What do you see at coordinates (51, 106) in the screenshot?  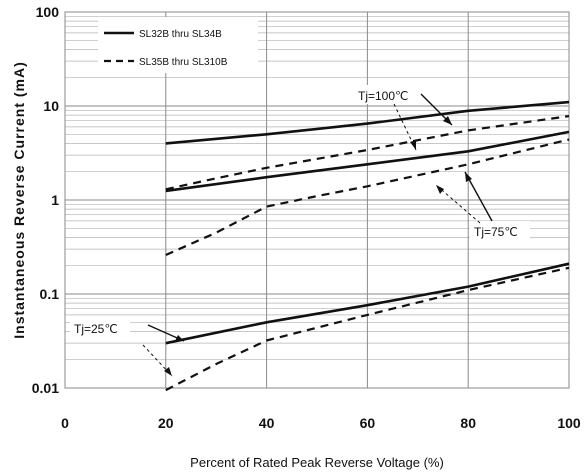 I see `y-tick-label: 10` at bounding box center [51, 106].